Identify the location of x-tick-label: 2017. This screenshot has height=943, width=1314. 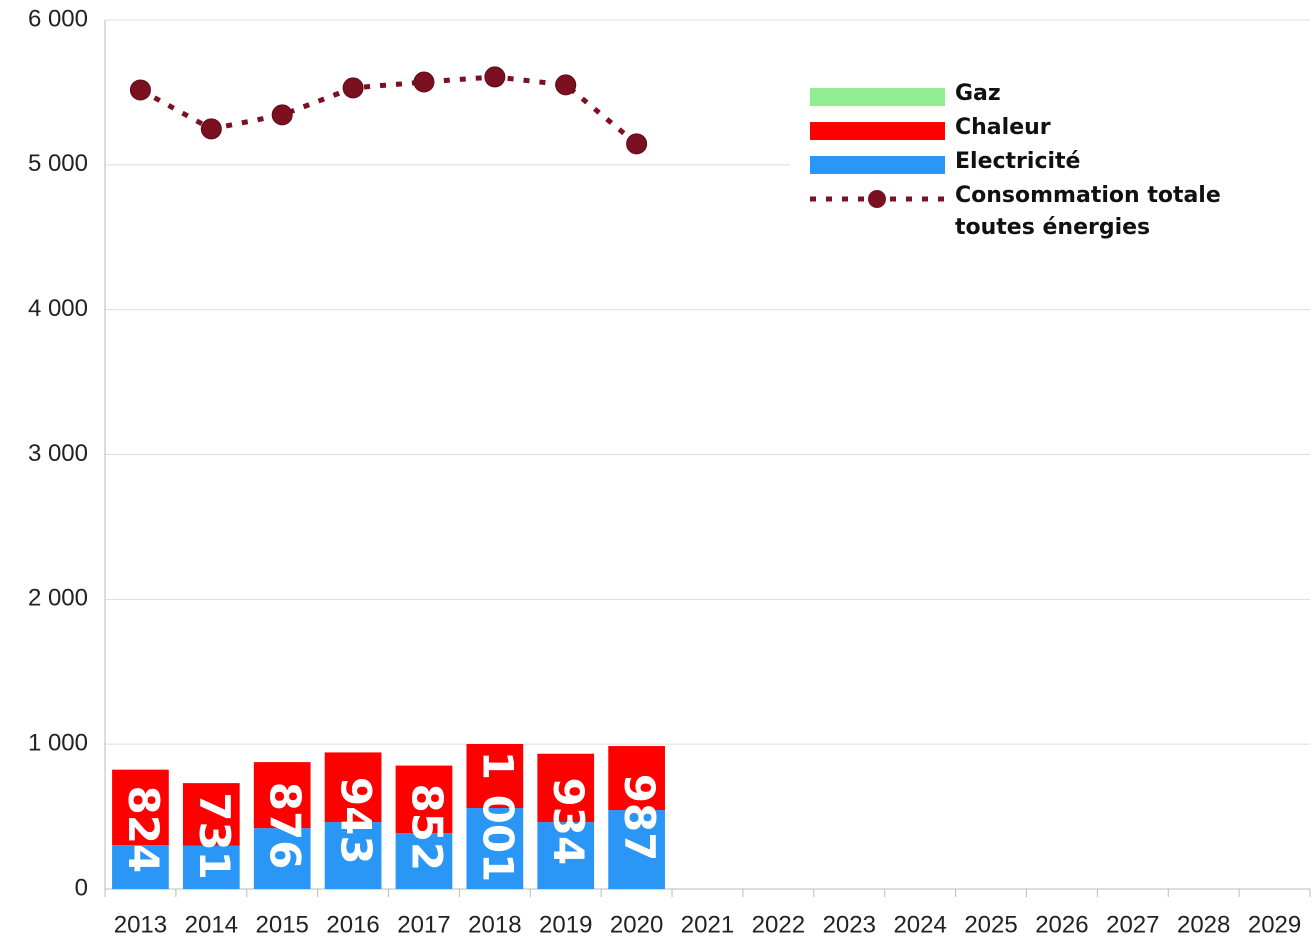
(423, 924).